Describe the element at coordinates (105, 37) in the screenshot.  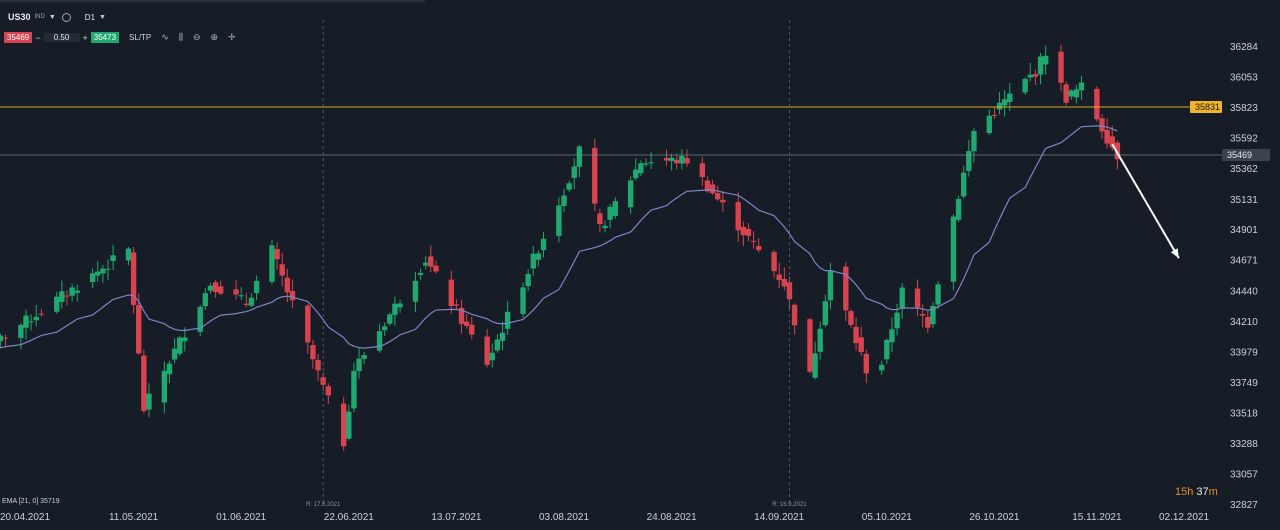
I see `buy-price-button: 35473` at that location.